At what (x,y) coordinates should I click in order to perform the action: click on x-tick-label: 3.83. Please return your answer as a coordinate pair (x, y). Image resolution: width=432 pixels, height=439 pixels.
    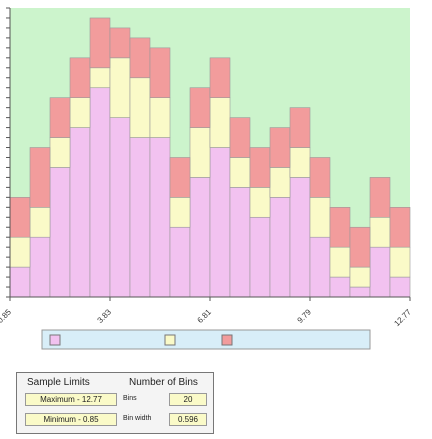
    Looking at the image, I should click on (105, 316).